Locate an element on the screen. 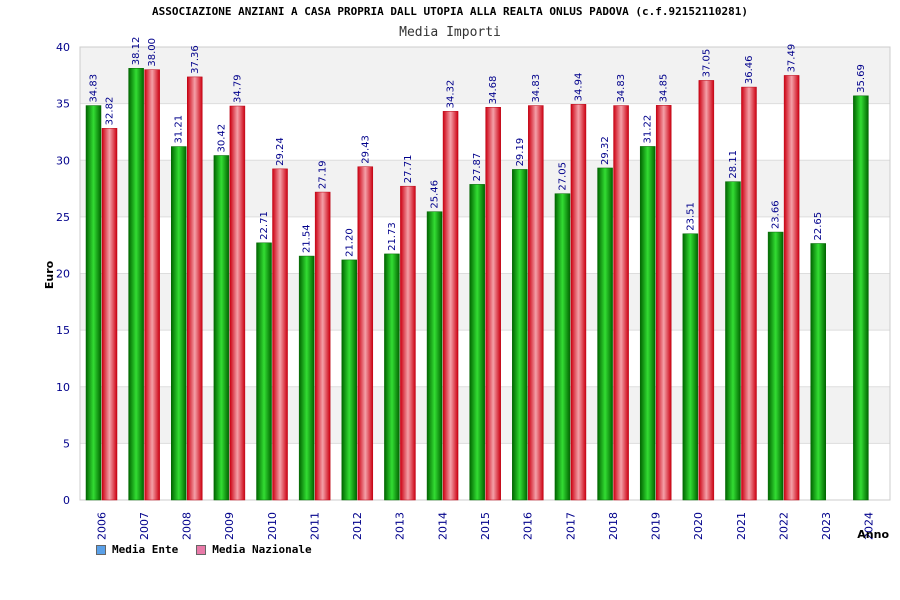 The width and height of the screenshot is (900, 600). bar-value-label: 37.05 is located at coordinates (706, 63).